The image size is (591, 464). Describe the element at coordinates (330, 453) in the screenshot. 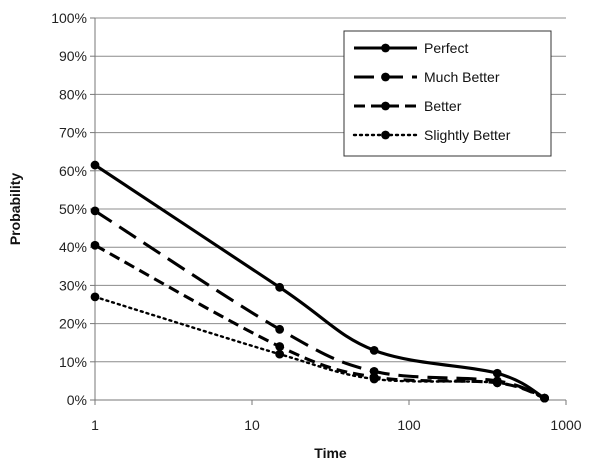

I see `x-axis-title: Time` at that location.